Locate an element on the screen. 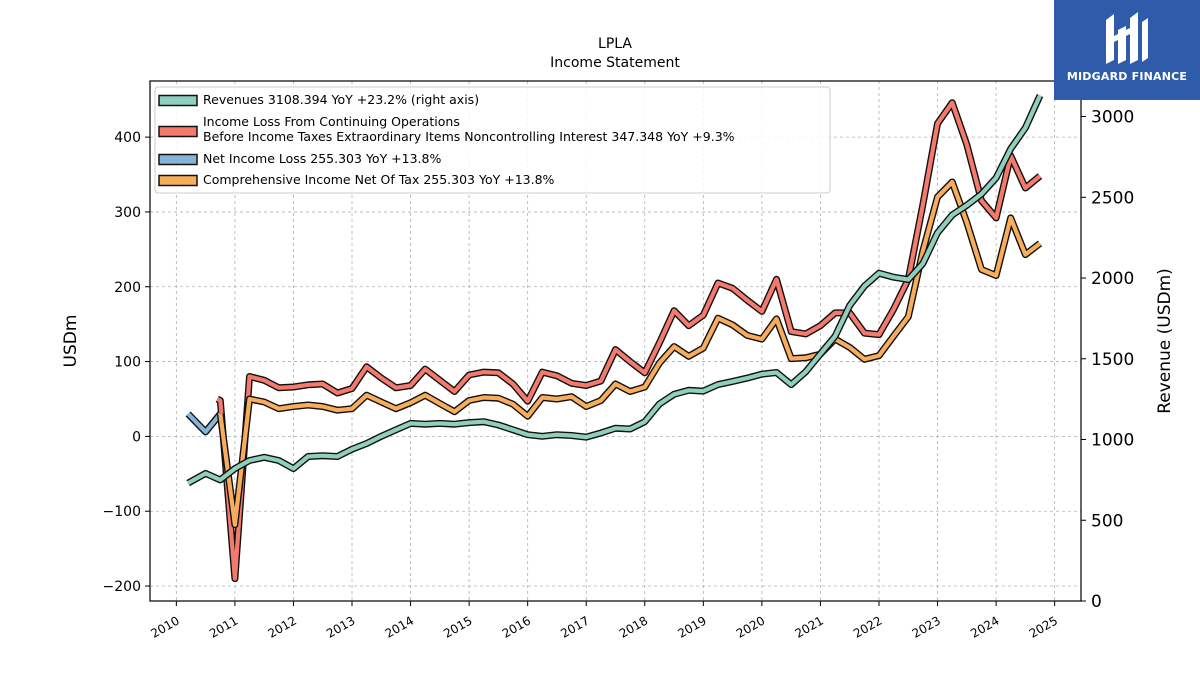 The width and height of the screenshot is (1200, 675). series-line-net-income-loss is located at coordinates (204, 423).